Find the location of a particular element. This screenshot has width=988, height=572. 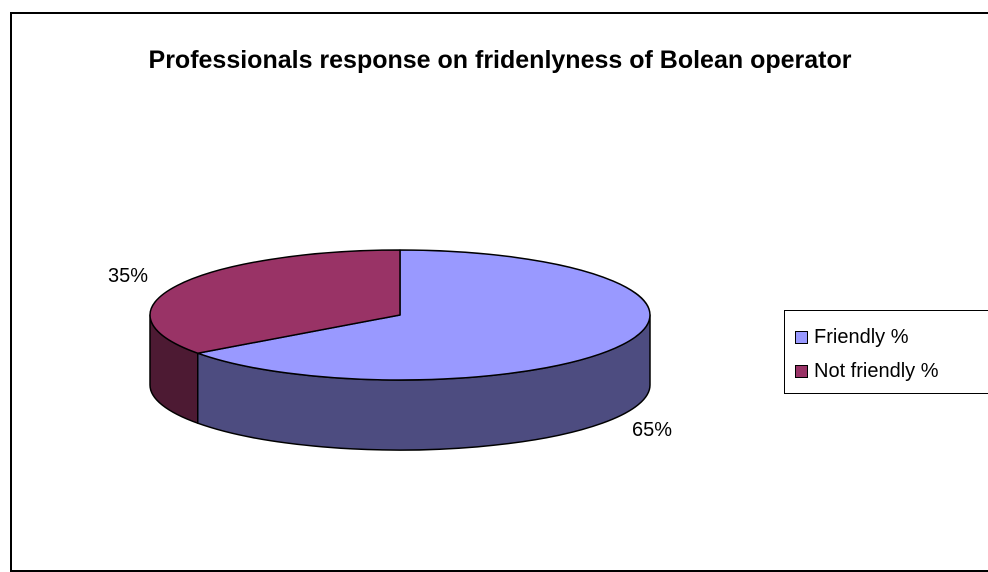

legend-swatch-friendly is located at coordinates (801, 337).